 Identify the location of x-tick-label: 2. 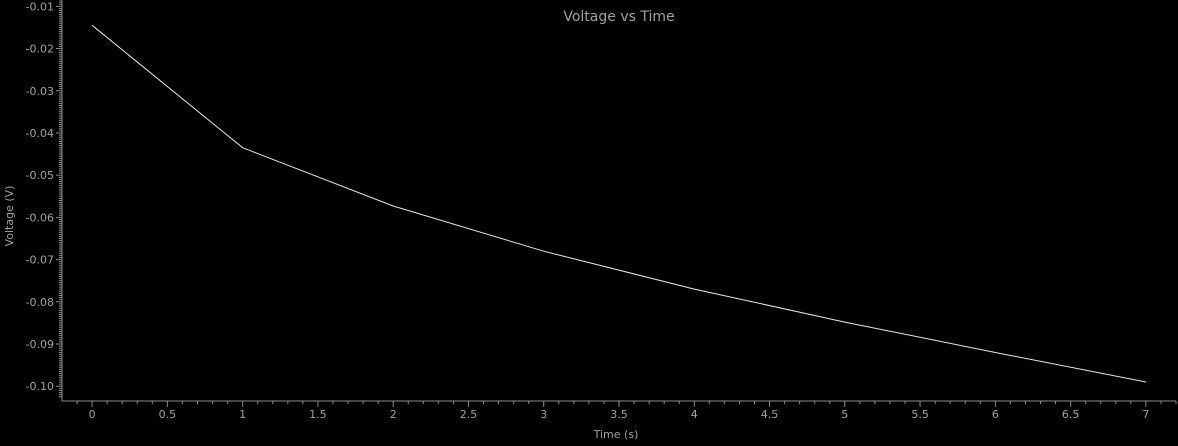
(393, 414).